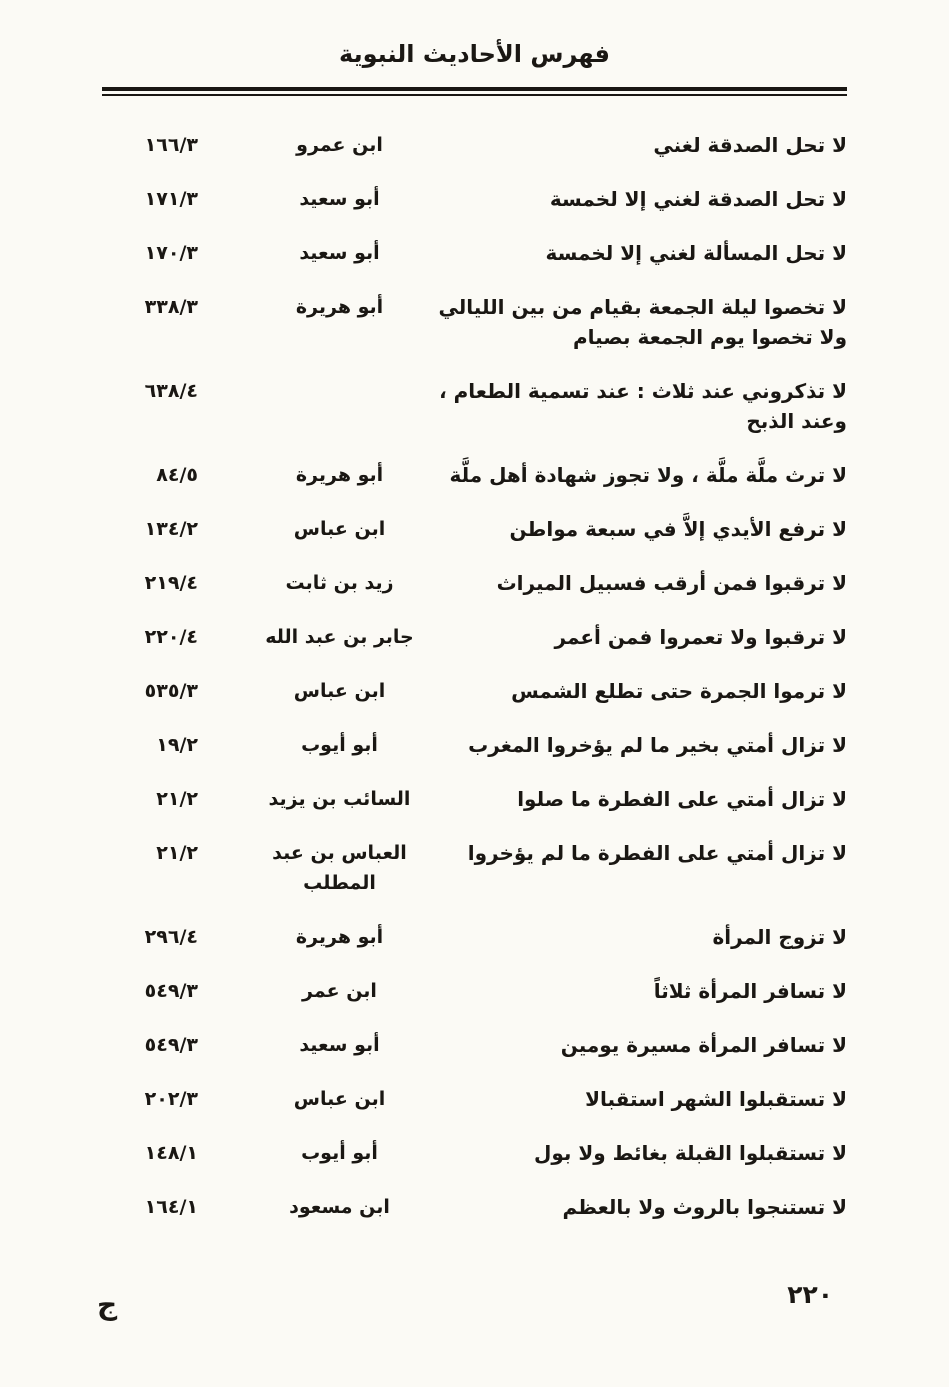 Image resolution: width=949 pixels, height=1387 pixels. I want to click on hadith-text: لا تستقبلوا الشهر استقبالا, so click(716, 1099).